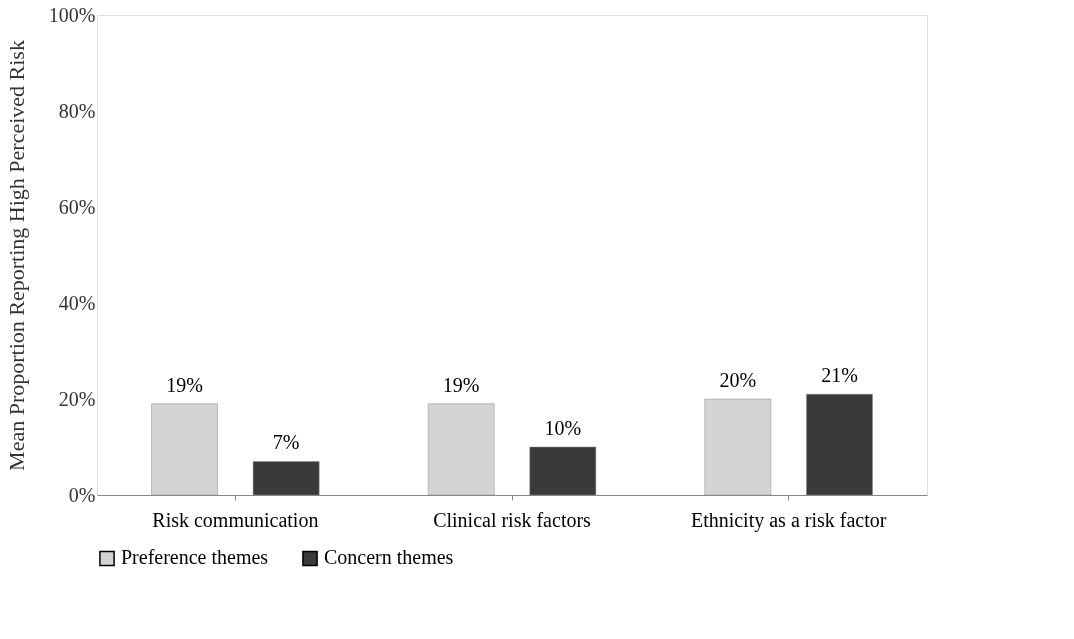  Describe the element at coordinates (82, 494) in the screenshot. I see `y-tick-label: 0%` at that location.